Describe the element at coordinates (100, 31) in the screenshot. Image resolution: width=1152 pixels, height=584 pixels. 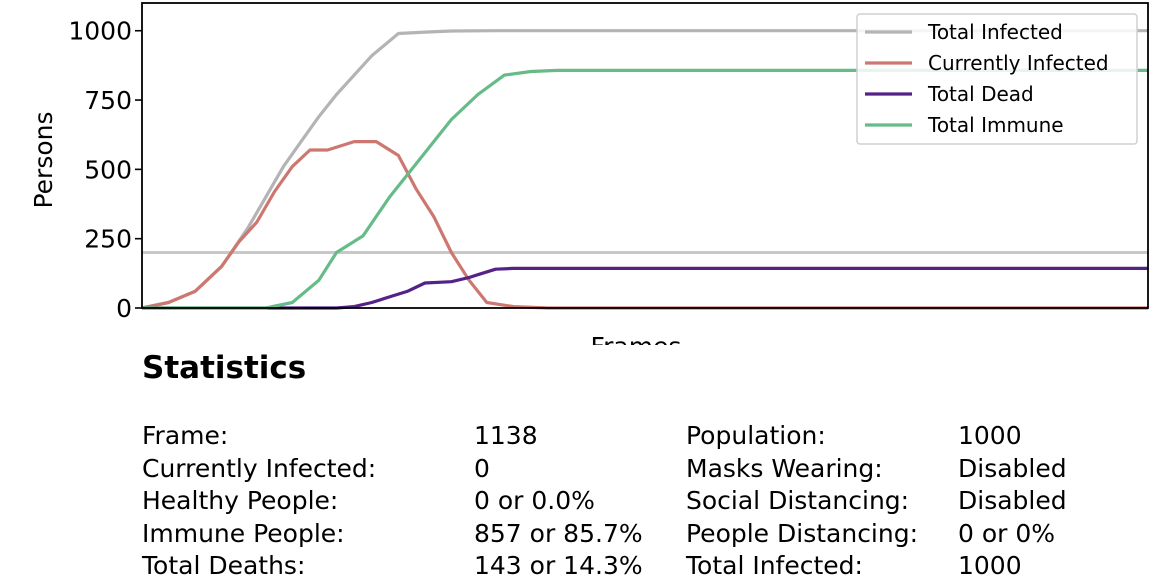
I see `y-tick-label: 1000` at that location.